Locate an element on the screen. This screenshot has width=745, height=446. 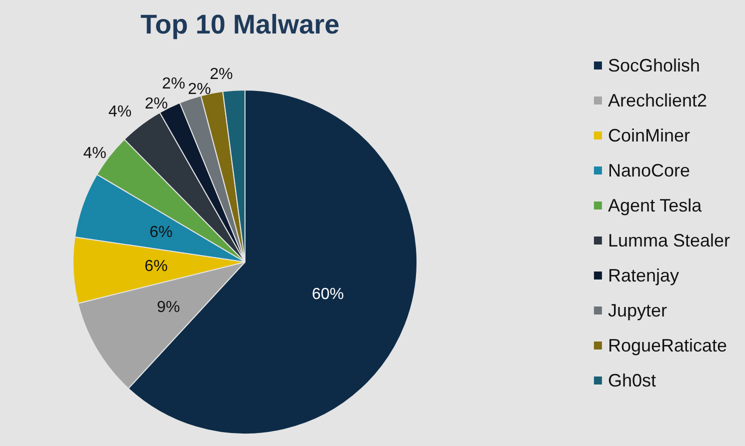
legend-label: Agent Tesla is located at coordinates (655, 206).